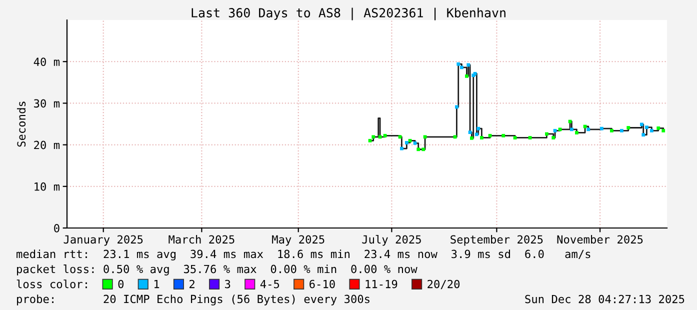 The width and height of the screenshot is (697, 310). What do you see at coordinates (303, 255) in the screenshot?
I see `text: median rtt: 23.1 ms avg 39.4 ms max 18.6 ms min 23.4 ms now 3.9 ms sd 6.0 am/s` at bounding box center [303, 255].